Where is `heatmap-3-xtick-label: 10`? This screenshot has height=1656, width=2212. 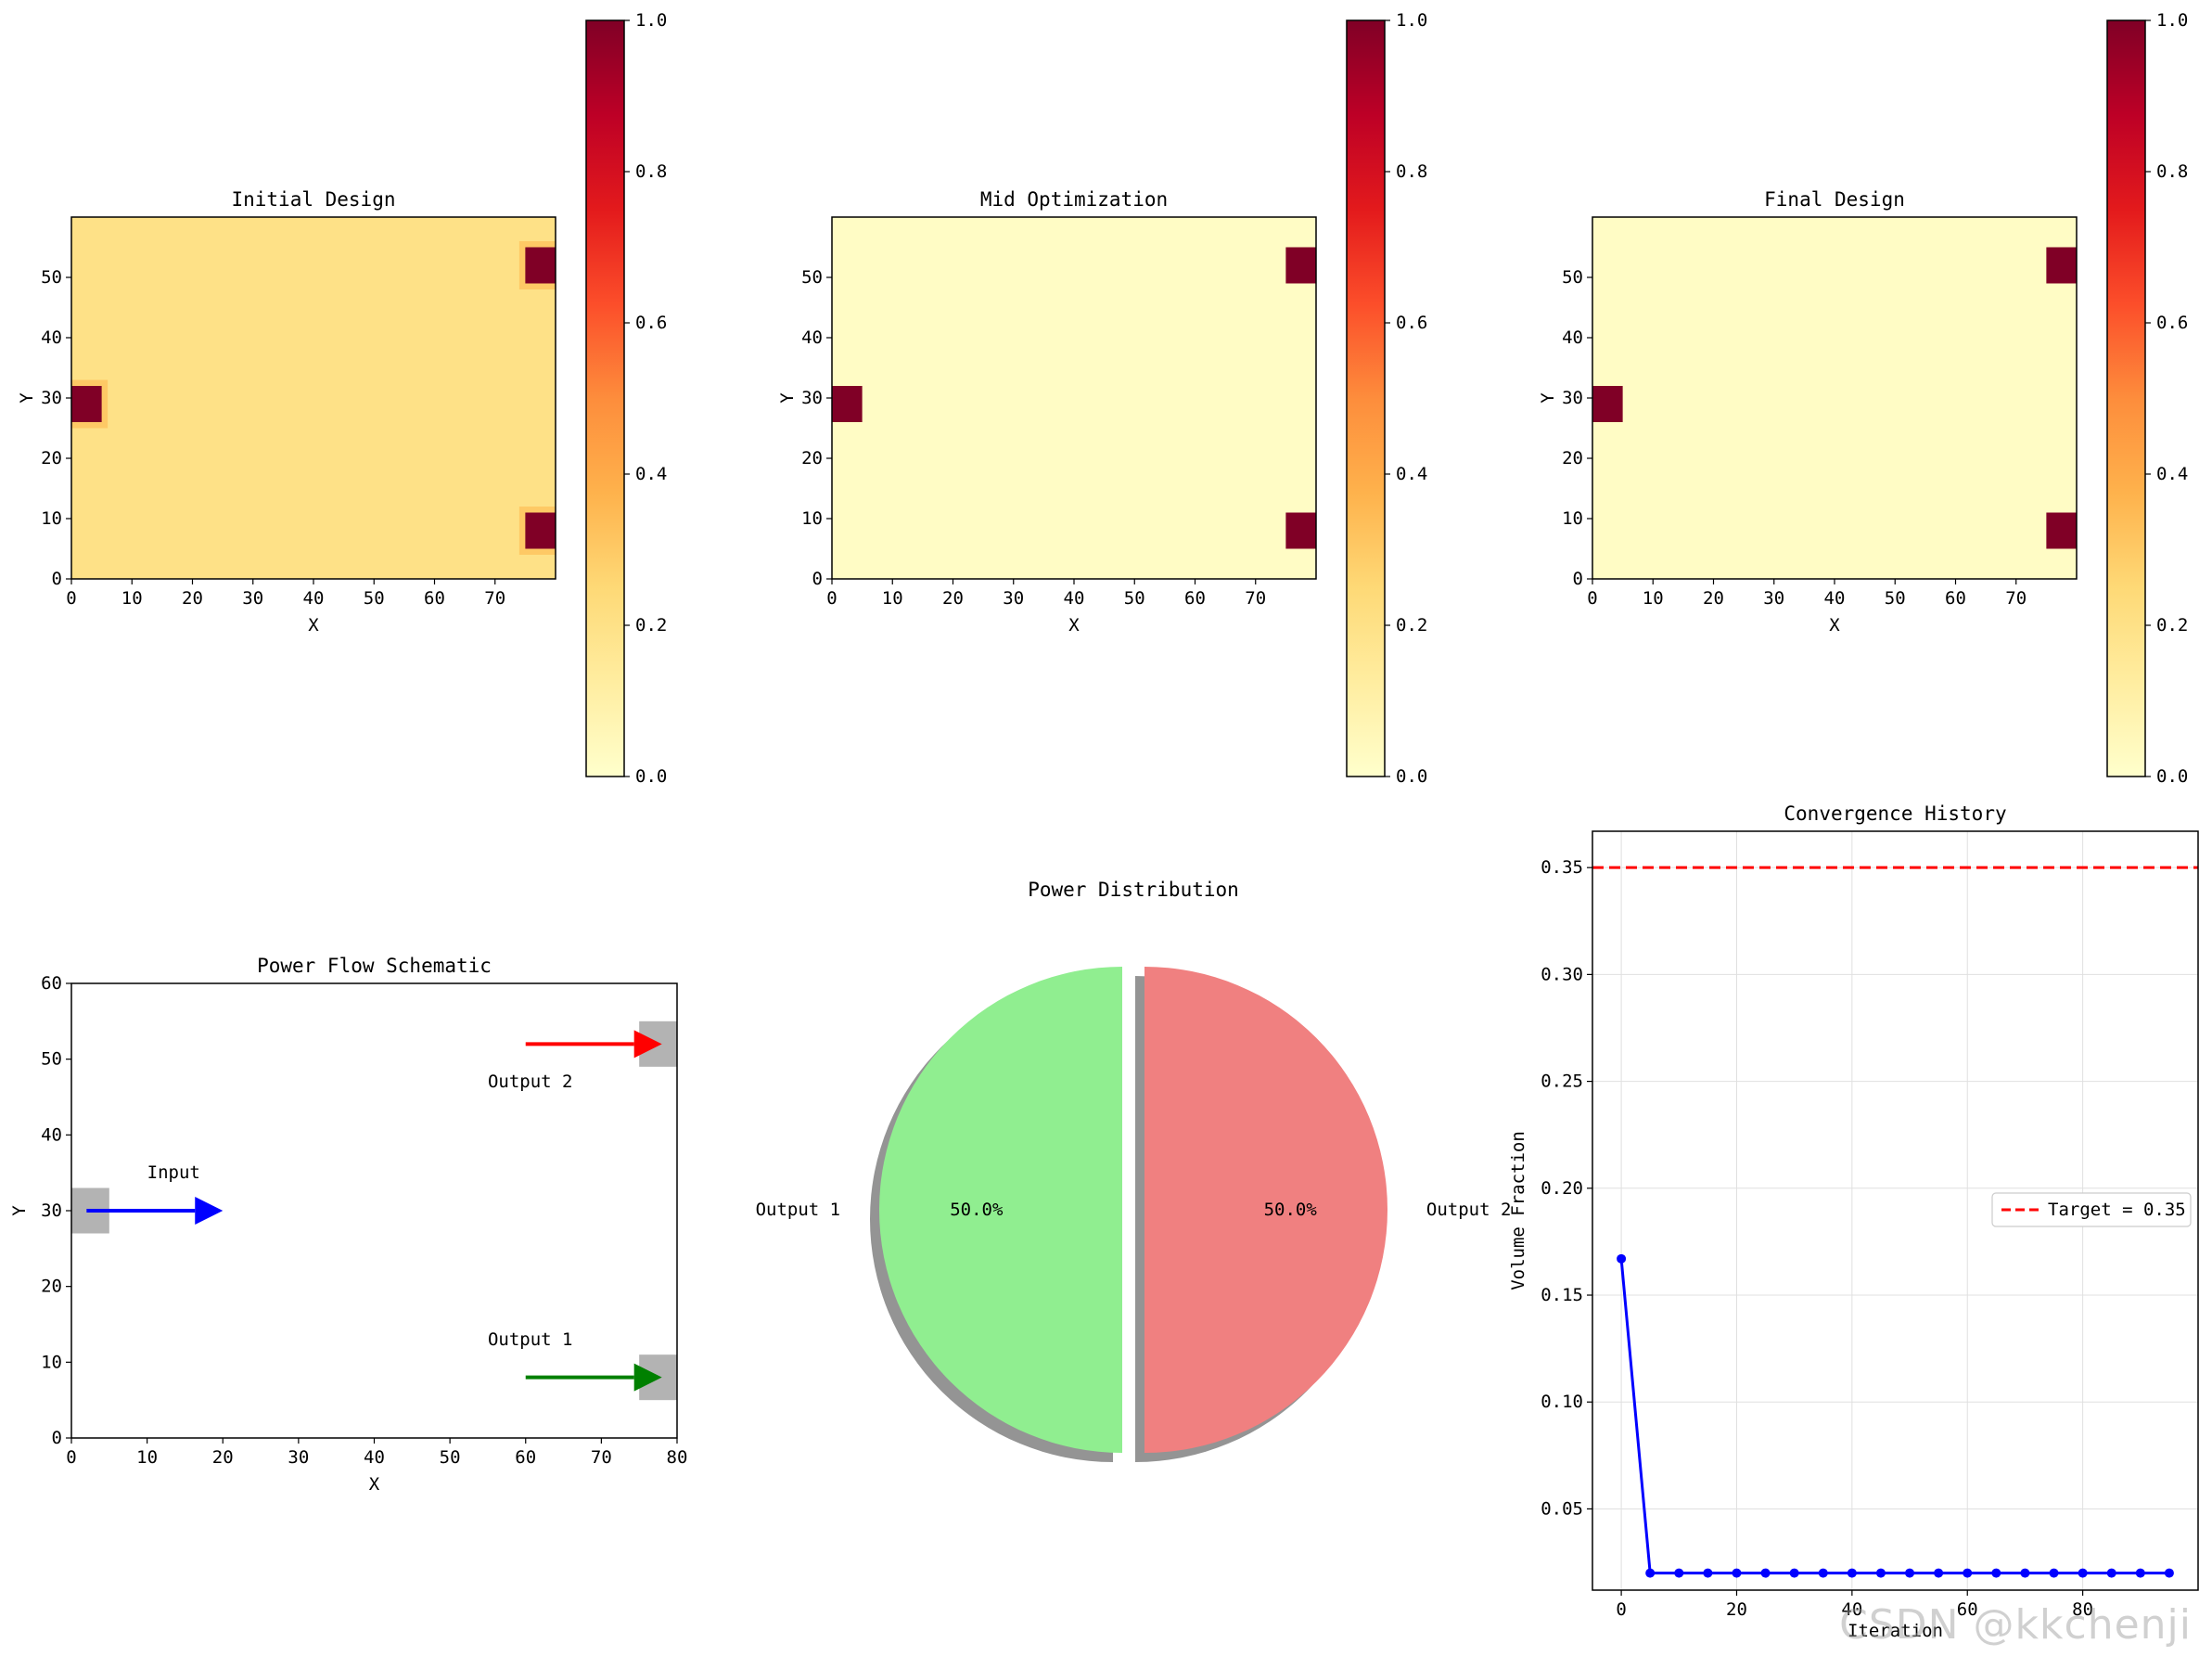
heatmap-3-xtick-label: 10 is located at coordinates (1653, 598).